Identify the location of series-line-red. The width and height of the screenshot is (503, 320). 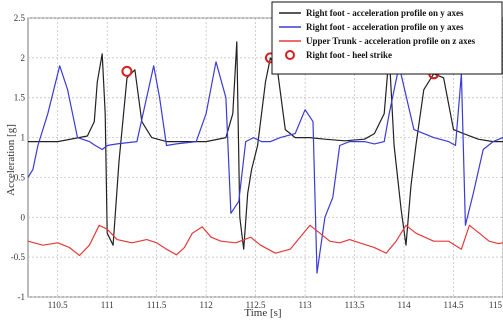
(265, 240).